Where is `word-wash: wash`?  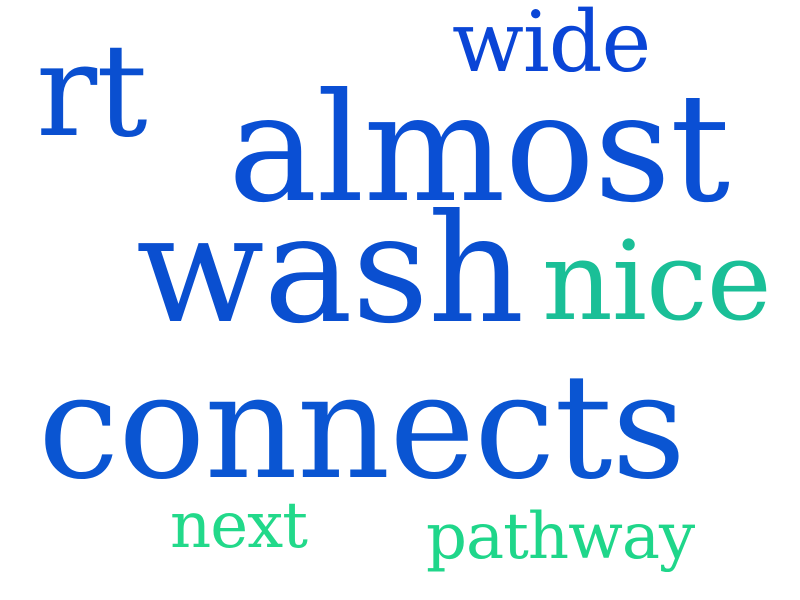 word-wash: wash is located at coordinates (330, 270).